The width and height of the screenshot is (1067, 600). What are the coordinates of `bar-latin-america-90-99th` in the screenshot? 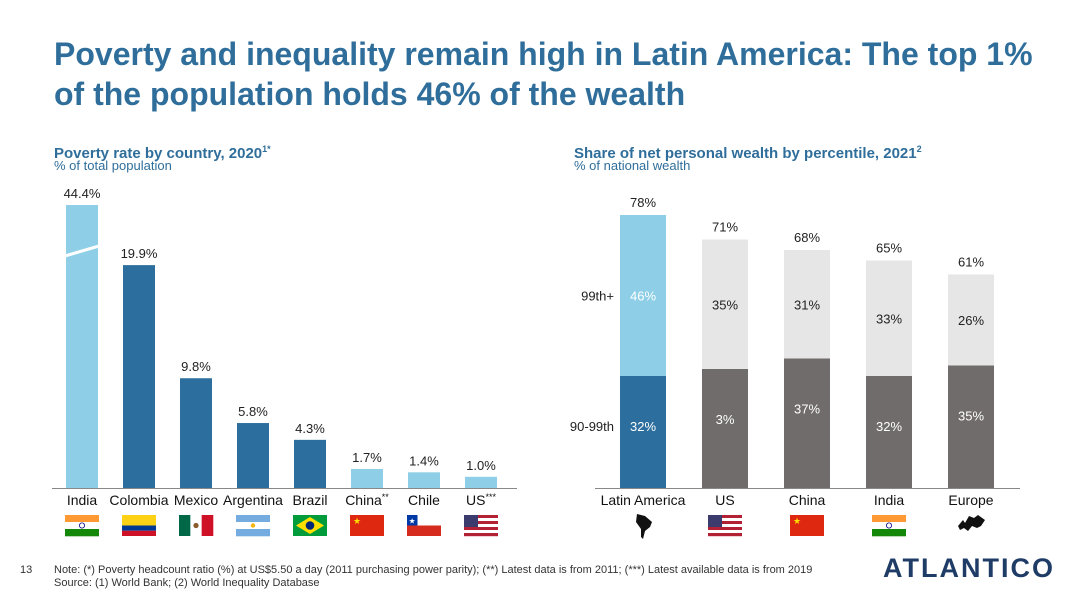 It's located at (643, 432).